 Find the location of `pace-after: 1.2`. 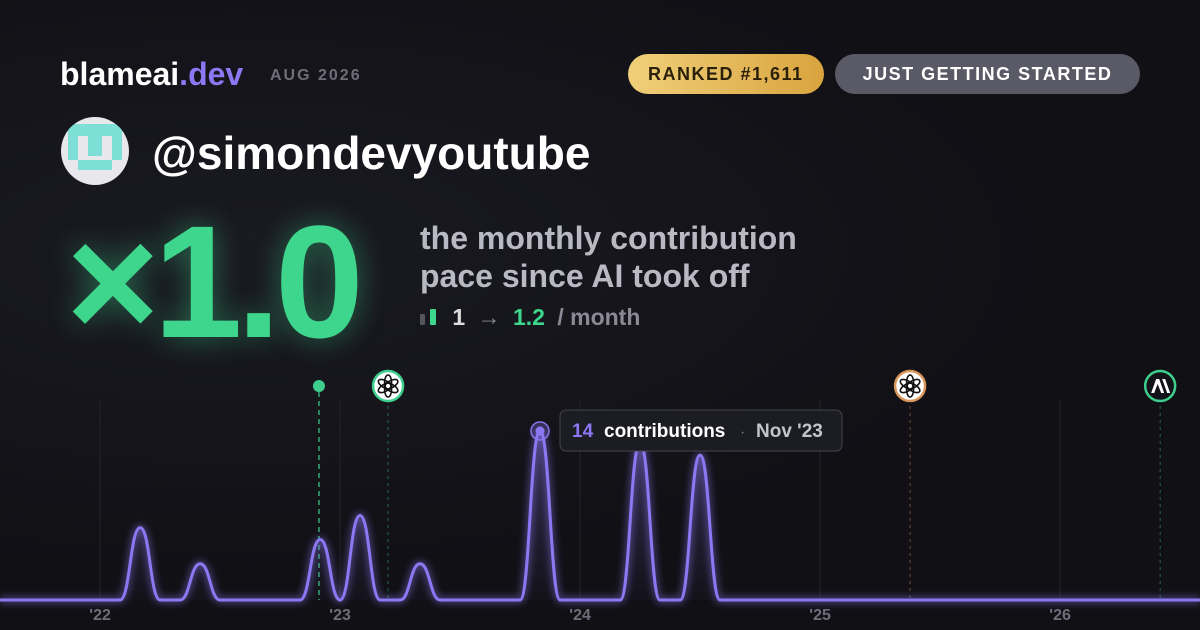

pace-after: 1.2 is located at coordinates (528, 317).